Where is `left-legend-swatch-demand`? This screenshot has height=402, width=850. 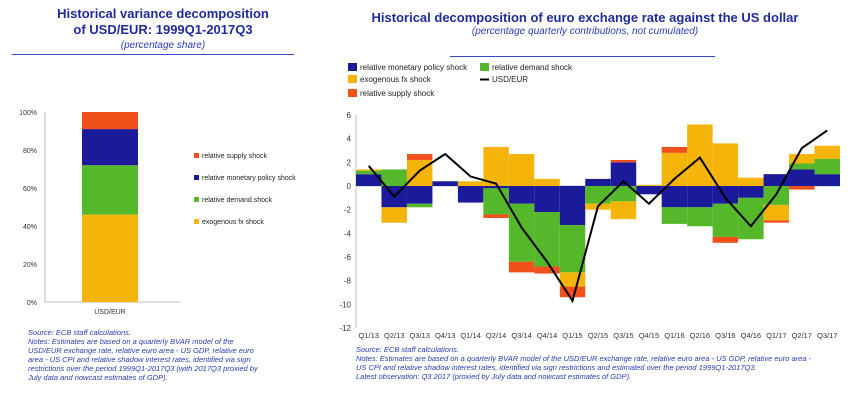 left-legend-swatch-demand is located at coordinates (196, 199).